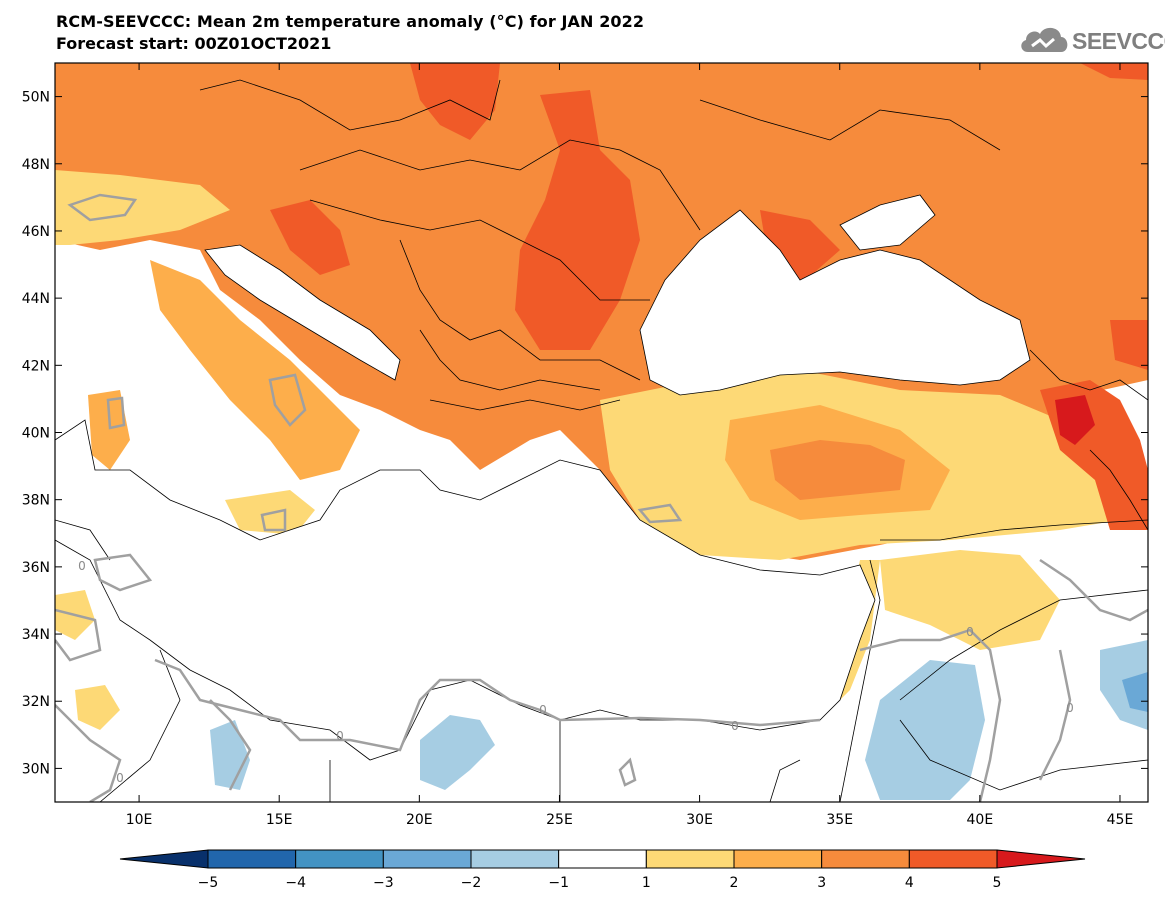 This screenshot has height=907, width=1165. I want to click on lat-label: 38N, so click(36, 501).